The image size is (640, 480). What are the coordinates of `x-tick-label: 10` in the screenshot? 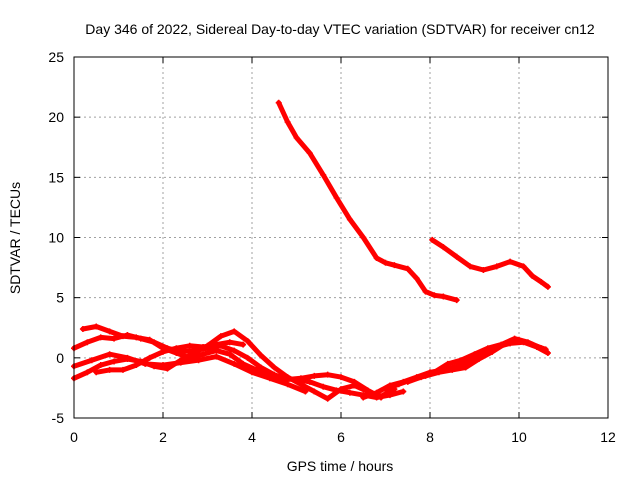 It's located at (519, 437).